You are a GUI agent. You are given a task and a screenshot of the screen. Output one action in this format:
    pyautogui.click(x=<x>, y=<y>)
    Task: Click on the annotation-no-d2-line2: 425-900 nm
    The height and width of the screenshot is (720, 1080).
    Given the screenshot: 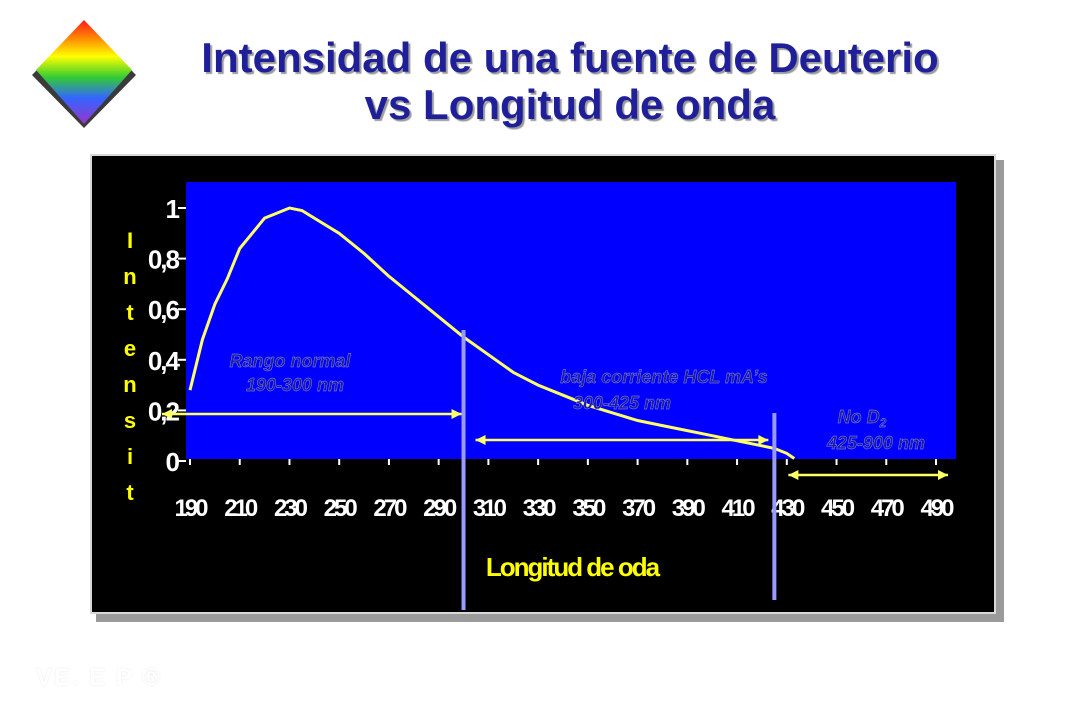 What is the action you would take?
    pyautogui.click(x=875, y=443)
    